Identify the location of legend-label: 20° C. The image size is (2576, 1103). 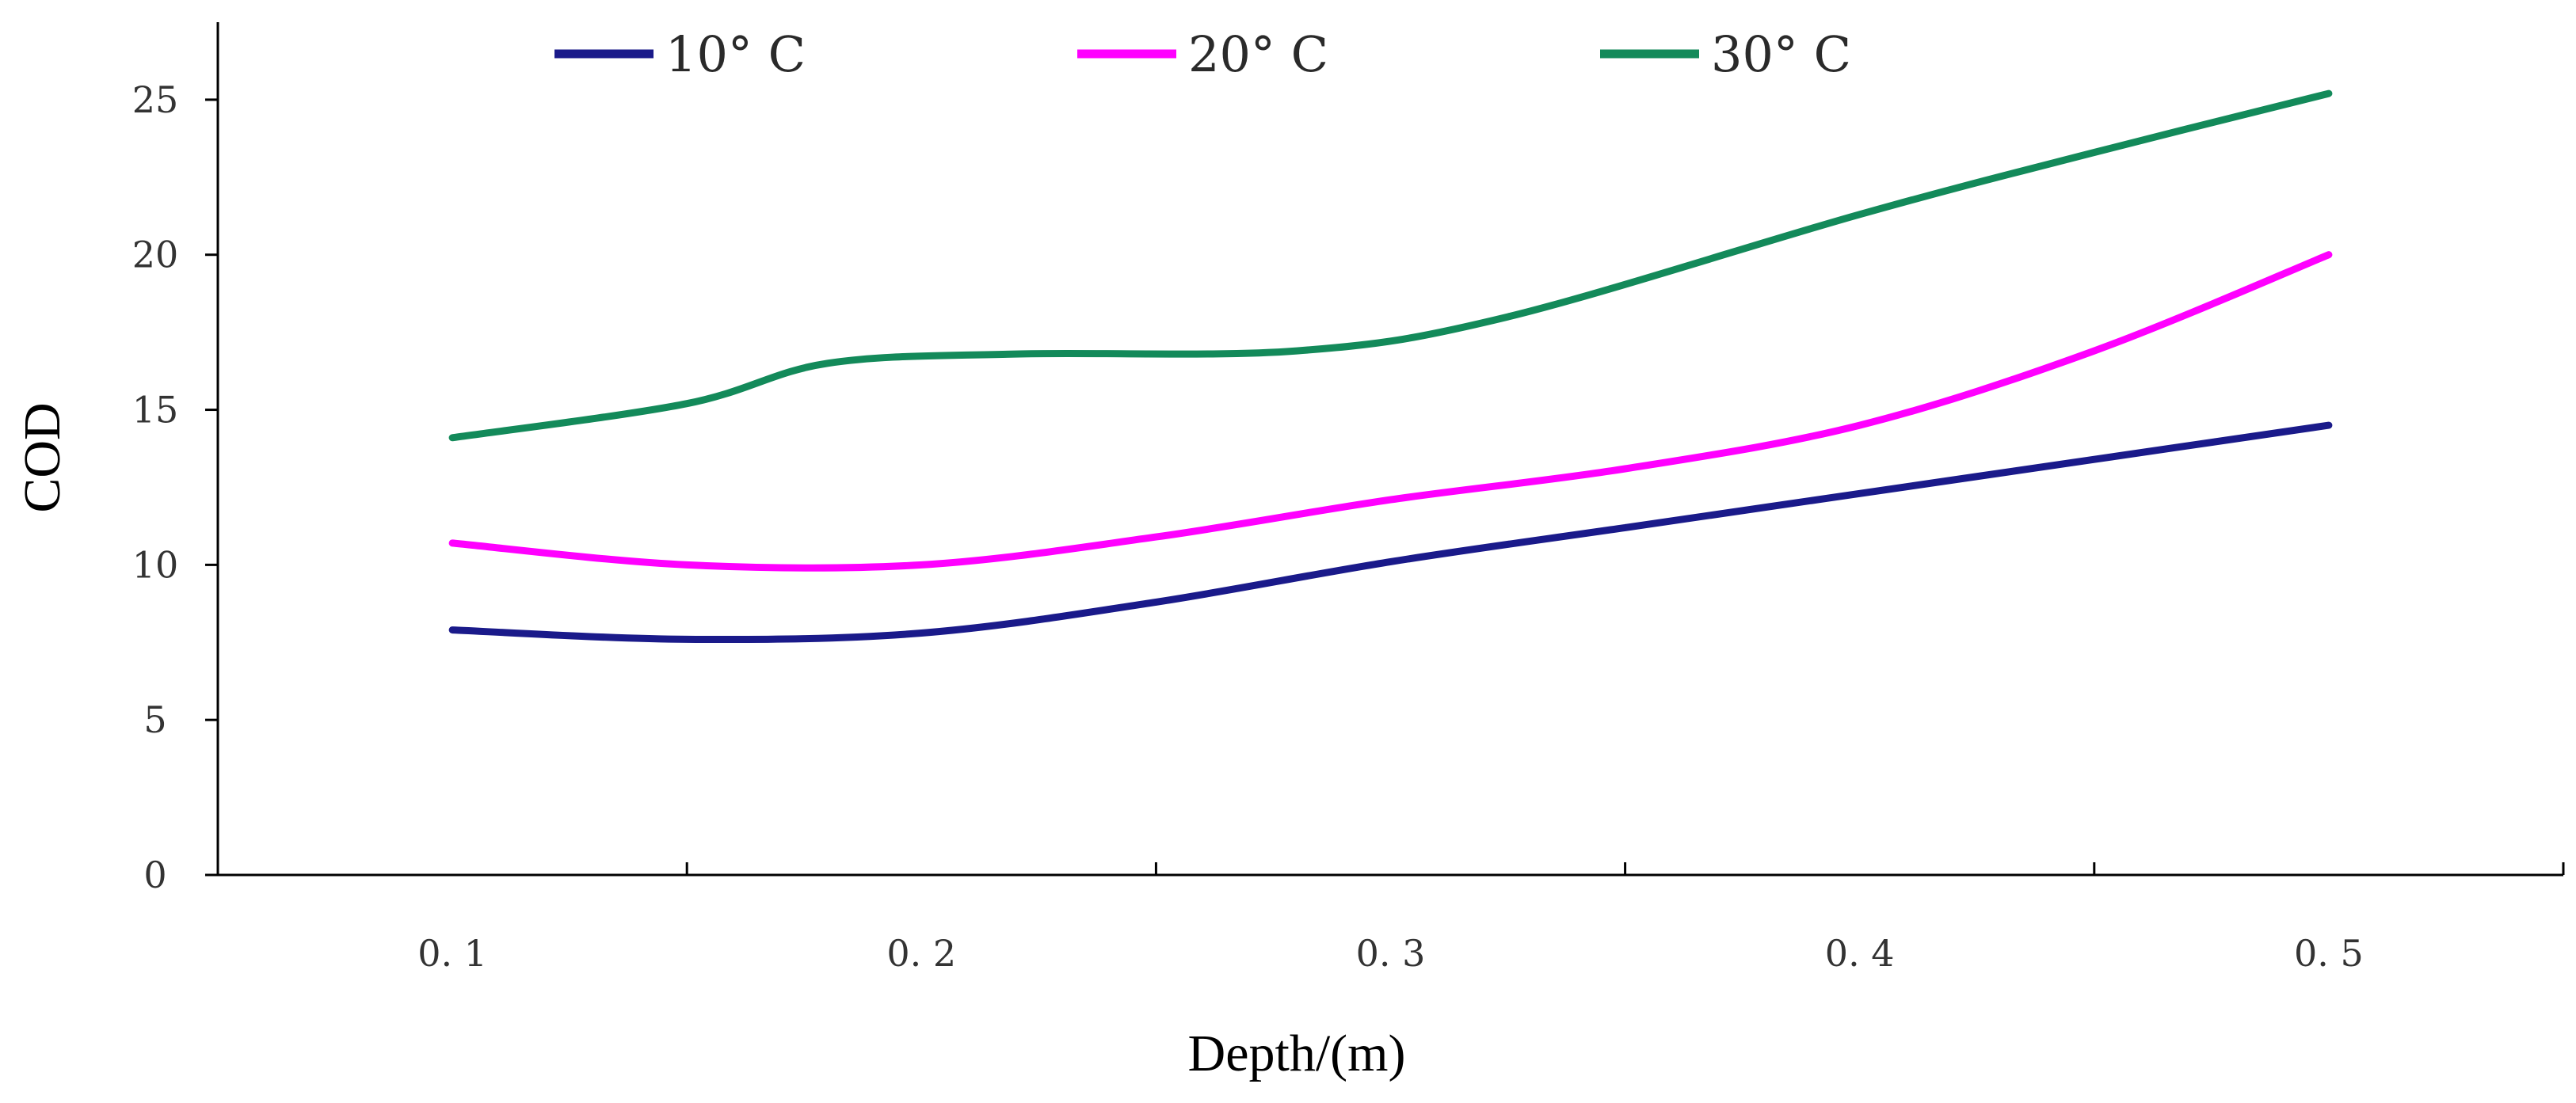
(1258, 54).